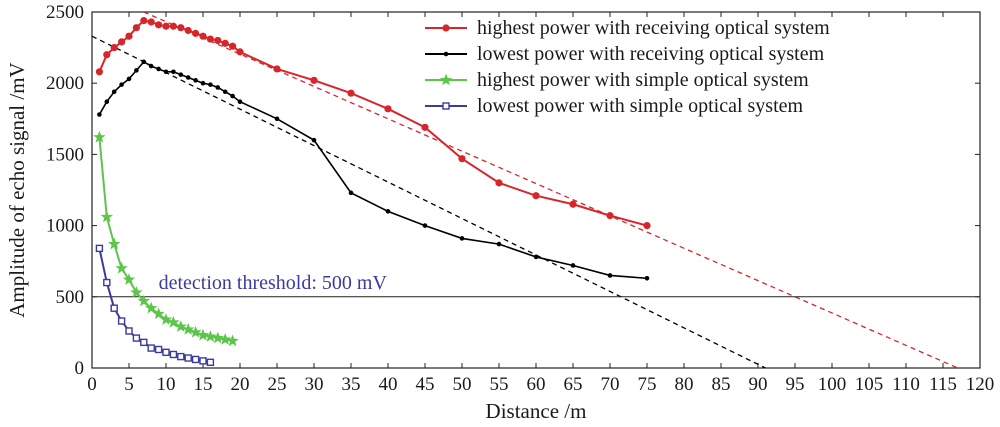 The image size is (1000, 427). What do you see at coordinates (617, 80) in the screenshot?
I see `legend-item: highest power with simple optical system` at bounding box center [617, 80].